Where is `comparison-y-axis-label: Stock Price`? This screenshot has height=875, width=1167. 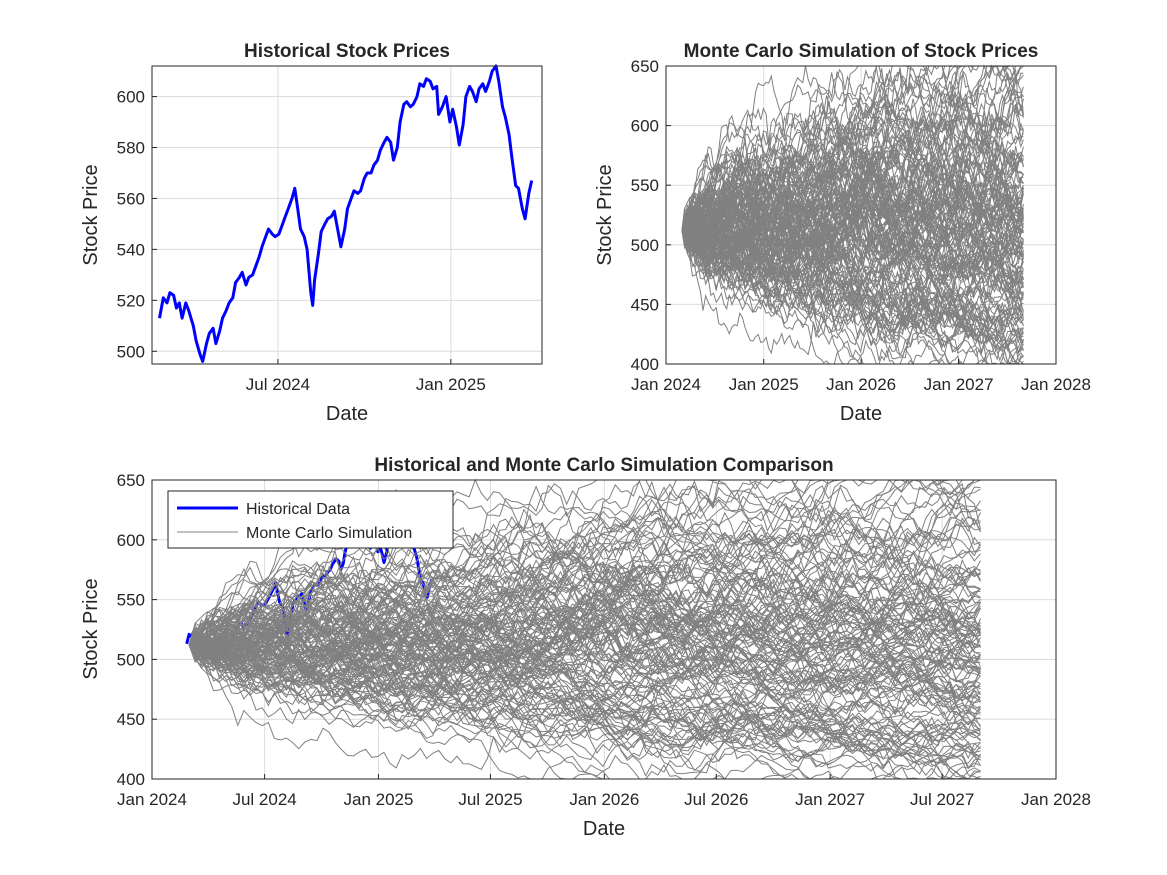
comparison-y-axis-label: Stock Price is located at coordinates (91, 628).